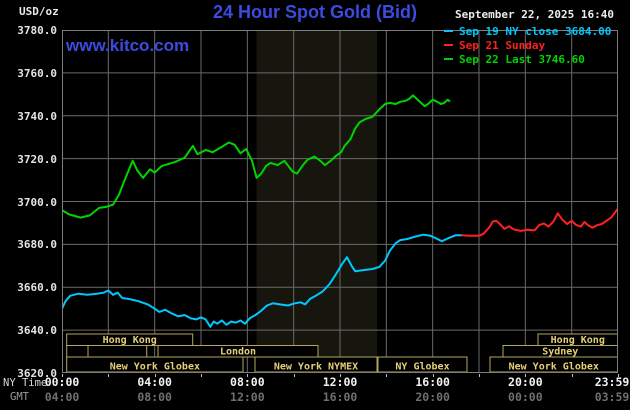  Describe the element at coordinates (37, 159) in the screenshot. I see `y-tick-label: 3720.0` at that location.